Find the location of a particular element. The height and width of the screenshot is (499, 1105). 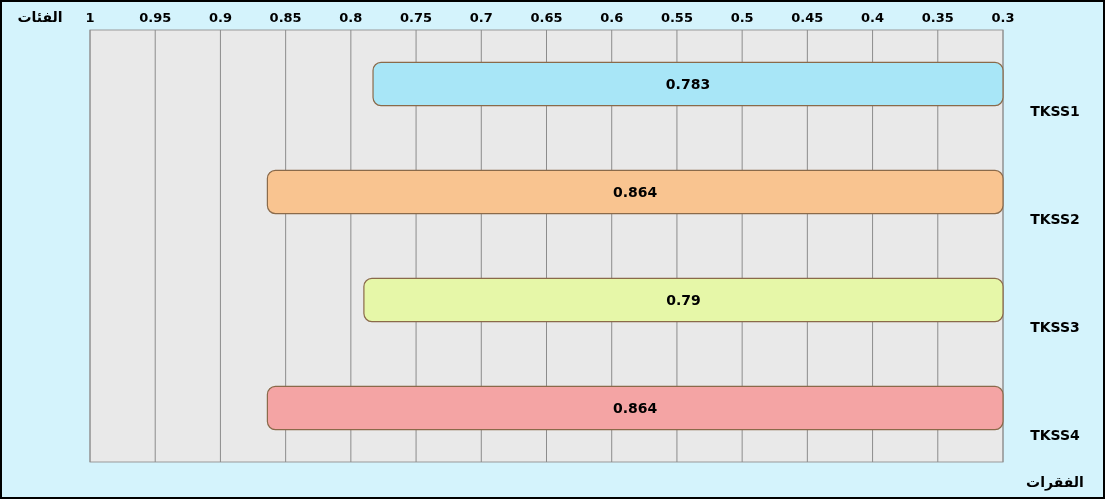

x-axis-title: الفئات is located at coordinates (40, 17).